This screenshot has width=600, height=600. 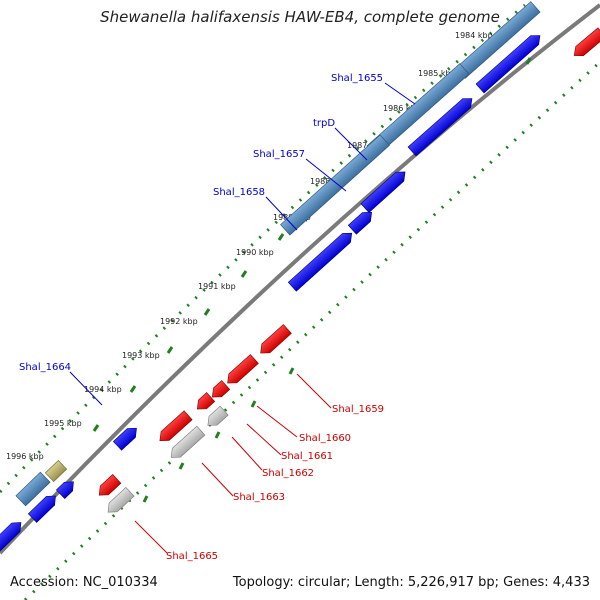 What do you see at coordinates (179, 321) in the screenshot?
I see `scale-label: 1992 kbp` at bounding box center [179, 321].